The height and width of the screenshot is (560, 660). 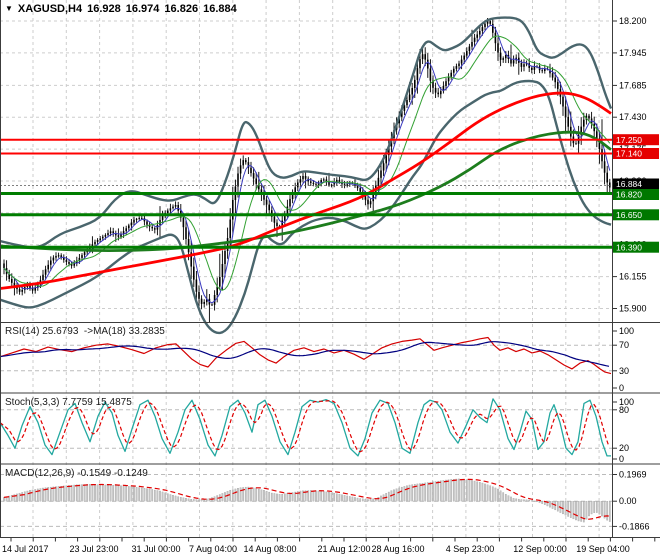 What do you see at coordinates (269, 549) in the screenshot?
I see `time-tick-label: 14 Aug 08:00` at bounding box center [269, 549].